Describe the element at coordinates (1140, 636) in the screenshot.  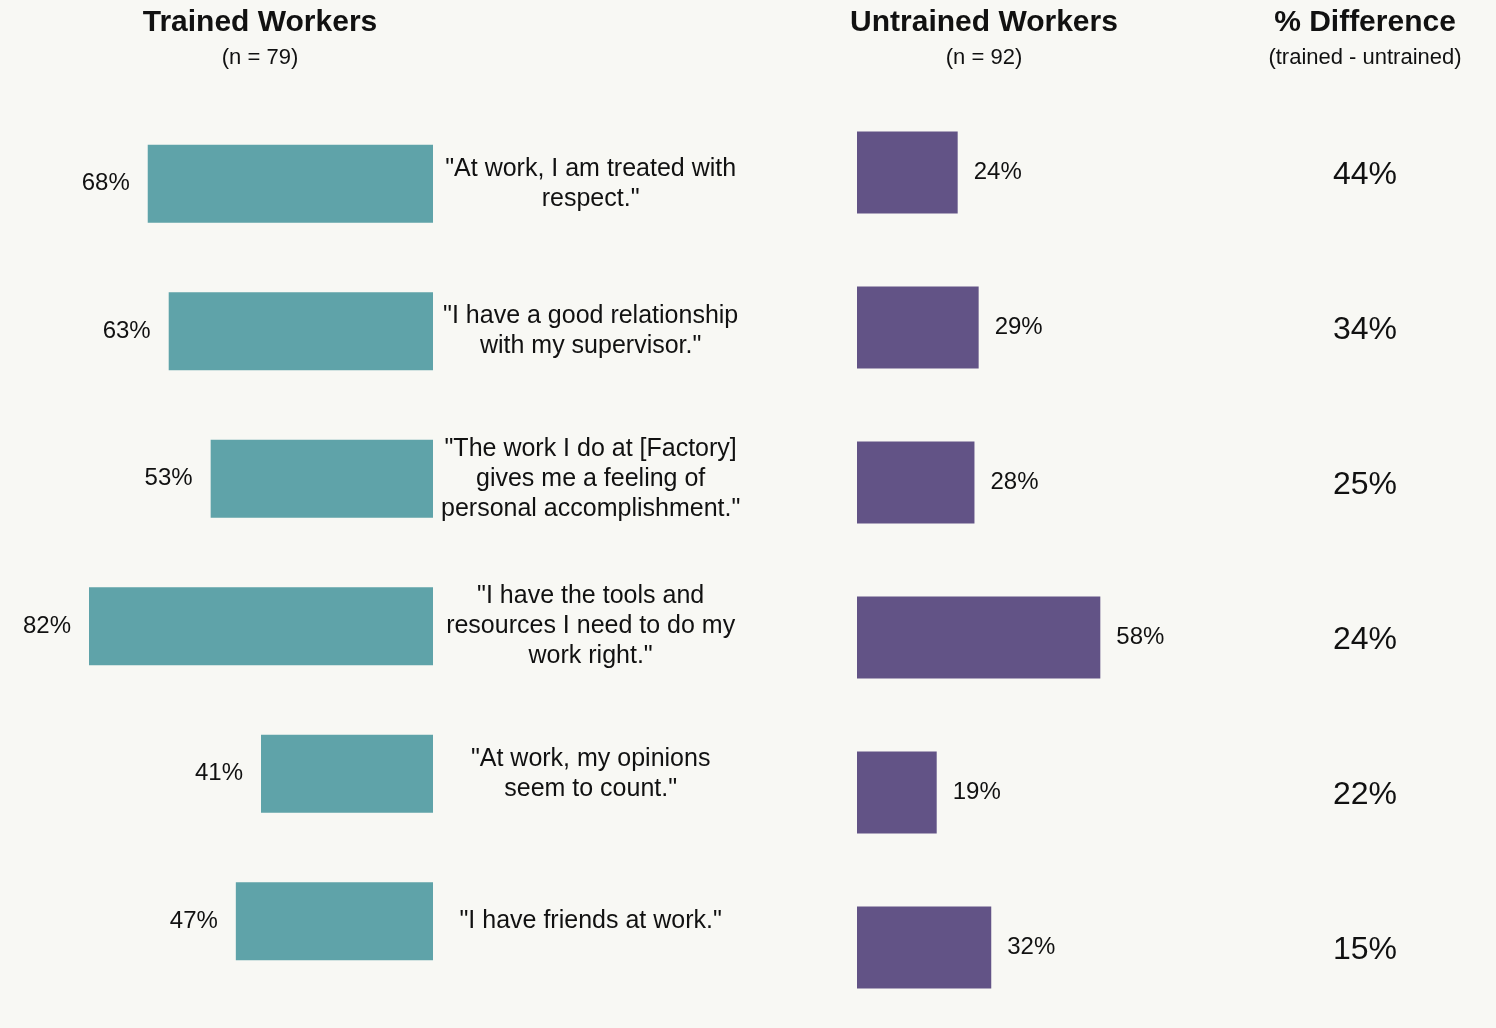
I see `data-label: 58%` at that location.